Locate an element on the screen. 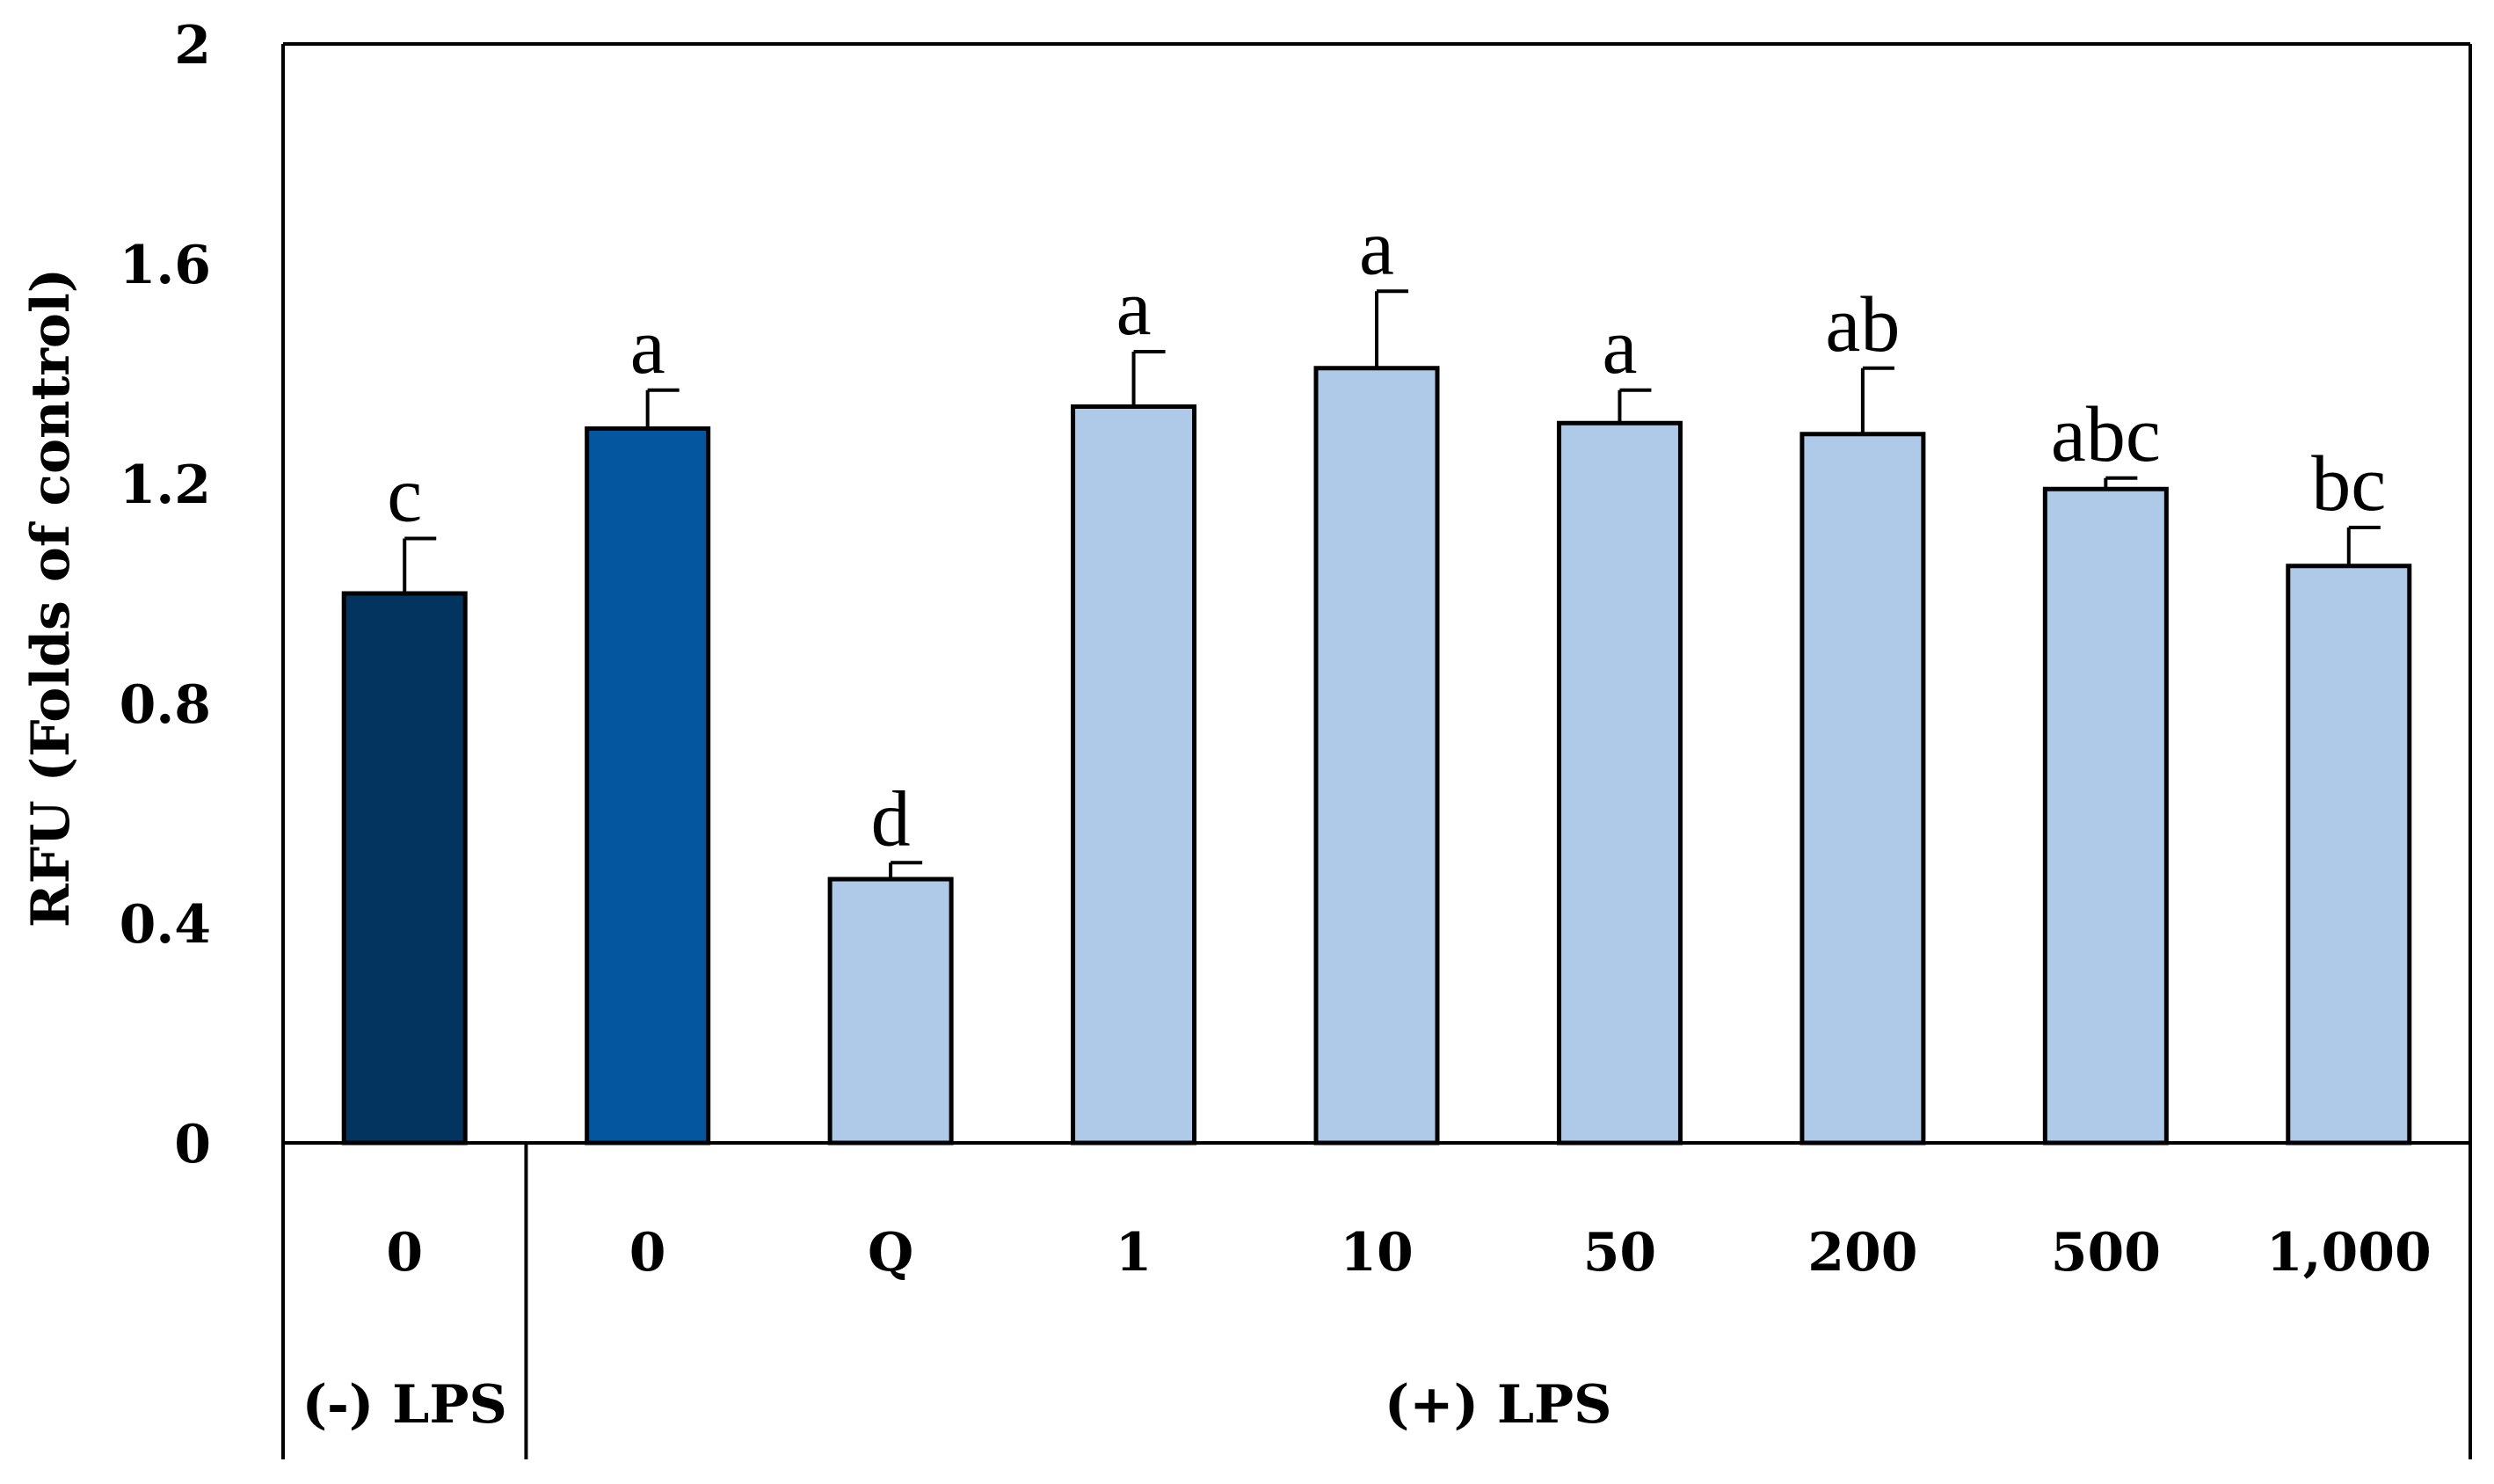 The width and height of the screenshot is (2494, 1484). y-tick-label: 0.8 is located at coordinates (166, 705).